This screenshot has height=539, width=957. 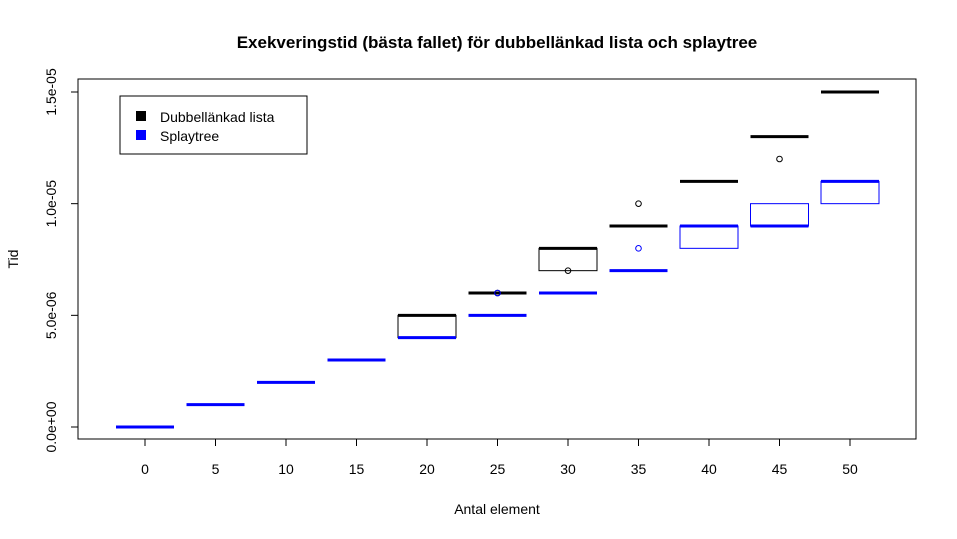 I want to click on y-axis-label: Tid, so click(x=13, y=259).